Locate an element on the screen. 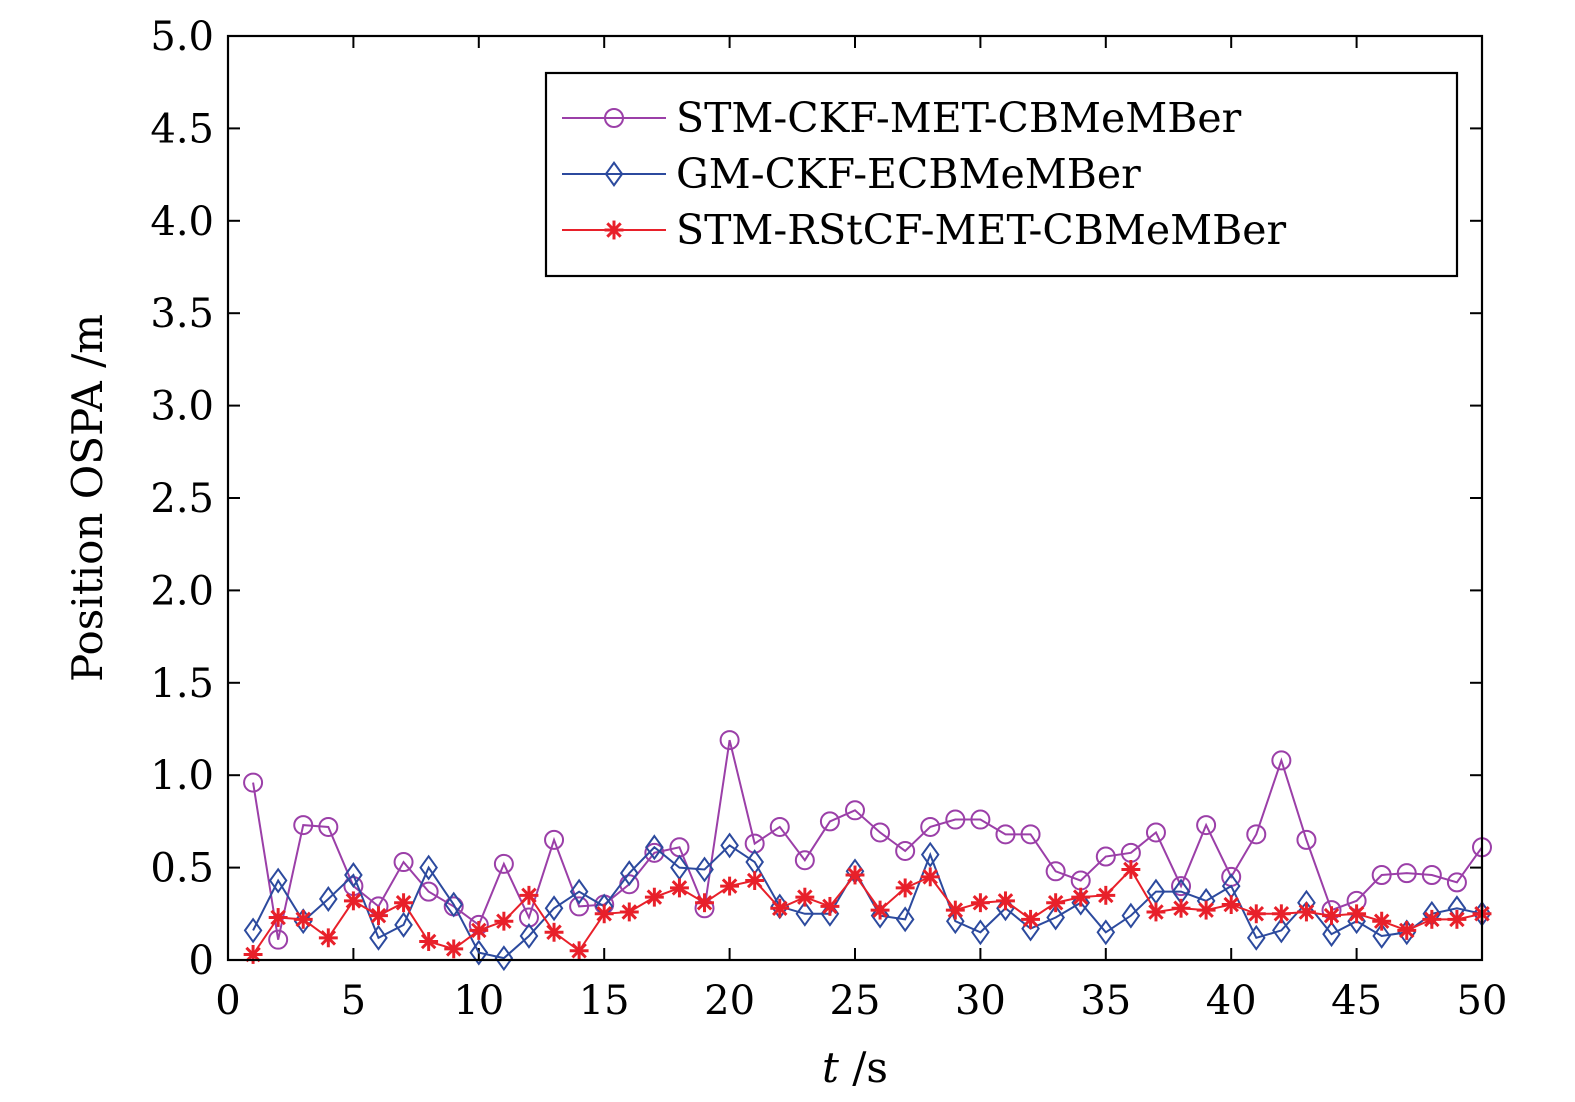  legend-item: STM-RStCF-MET-CBMeMBer is located at coordinates (924, 230).